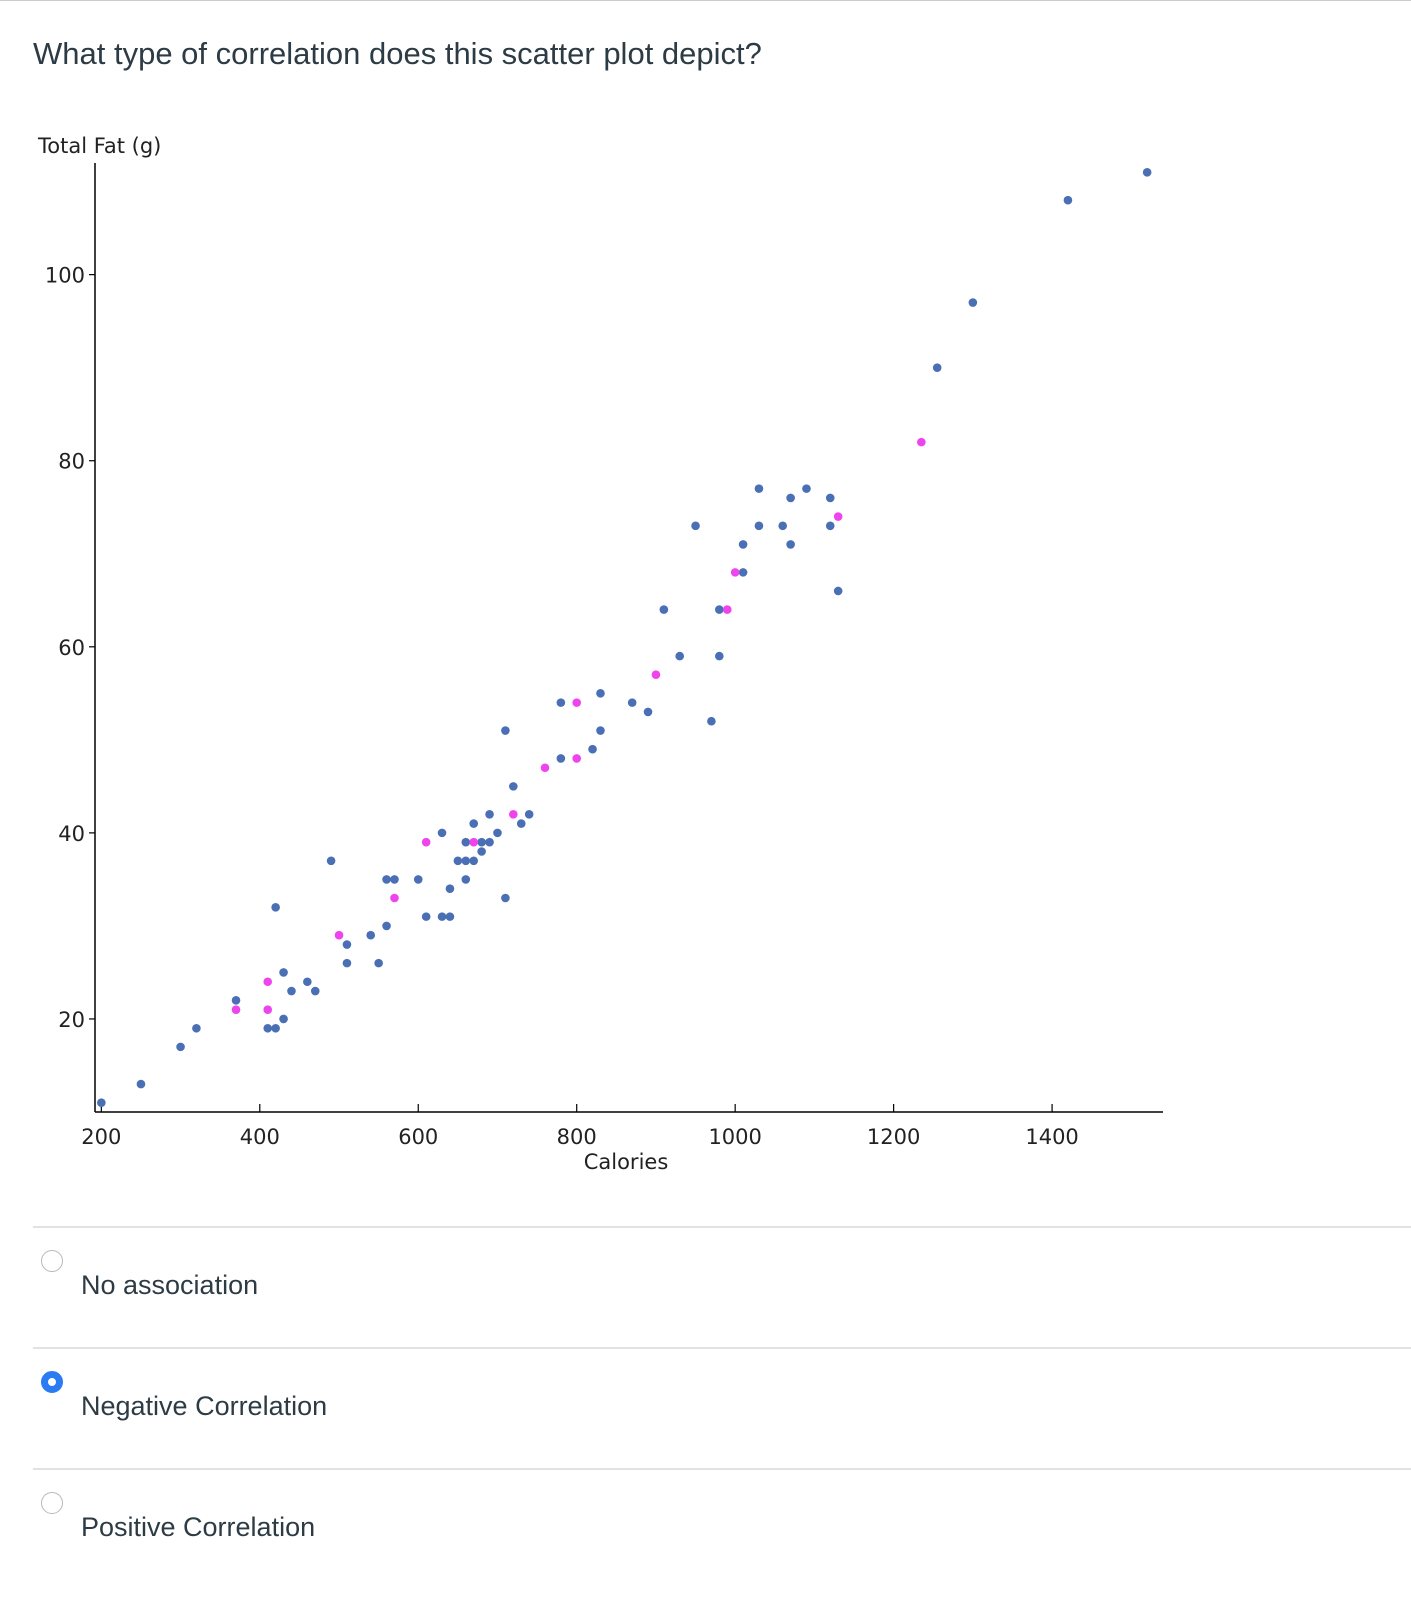 Image resolution: width=1411 pixels, height=1624 pixels. What do you see at coordinates (626, 1162) in the screenshot?
I see `x-axis-label: Calories` at bounding box center [626, 1162].